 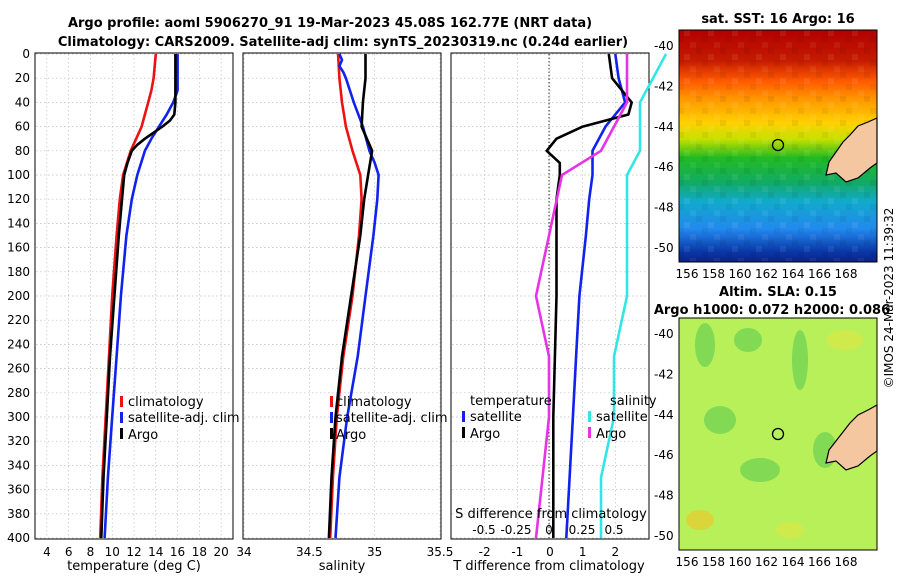 I want to click on legend-swatch-argo, so click(x=121, y=433).